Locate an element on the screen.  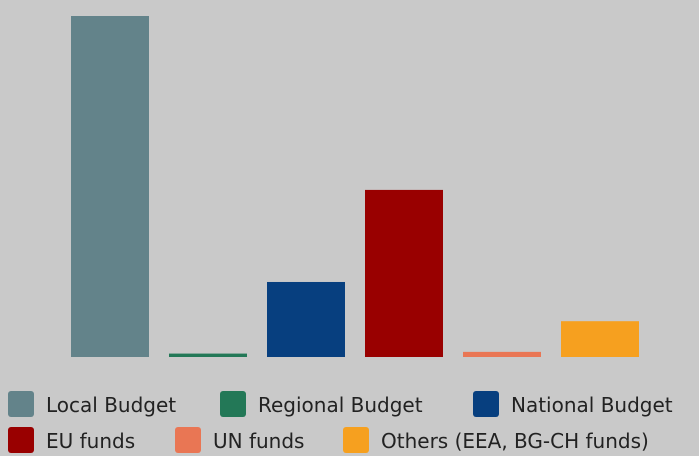
legend-label-others-eea-bg-ch-funds: Others (EEA, BG-CH funds) is located at coordinates (515, 441).